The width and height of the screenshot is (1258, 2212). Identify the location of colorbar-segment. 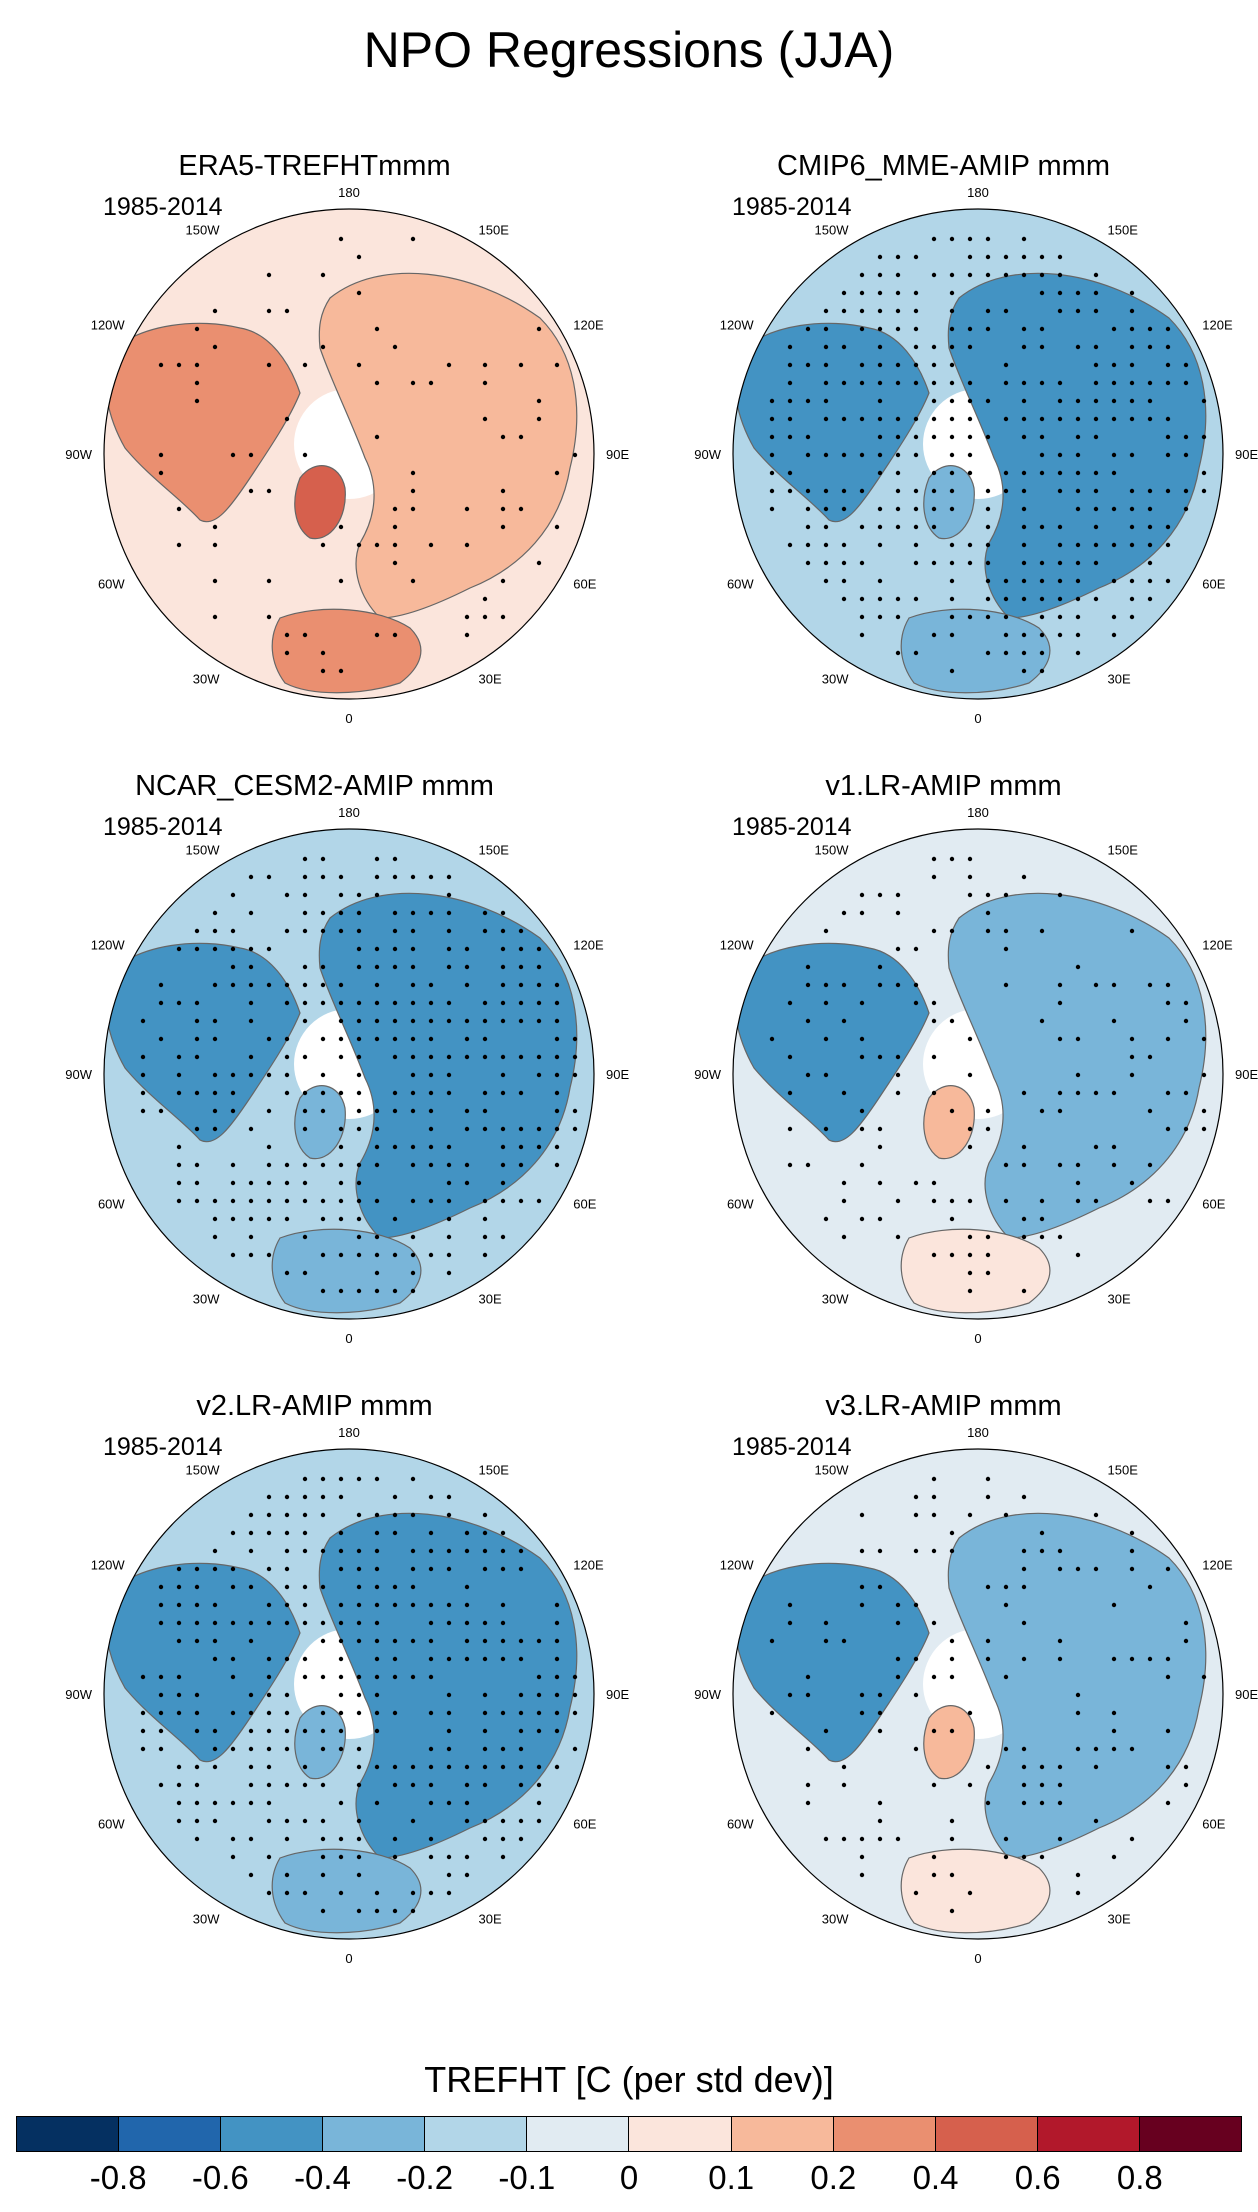
(986, 2134).